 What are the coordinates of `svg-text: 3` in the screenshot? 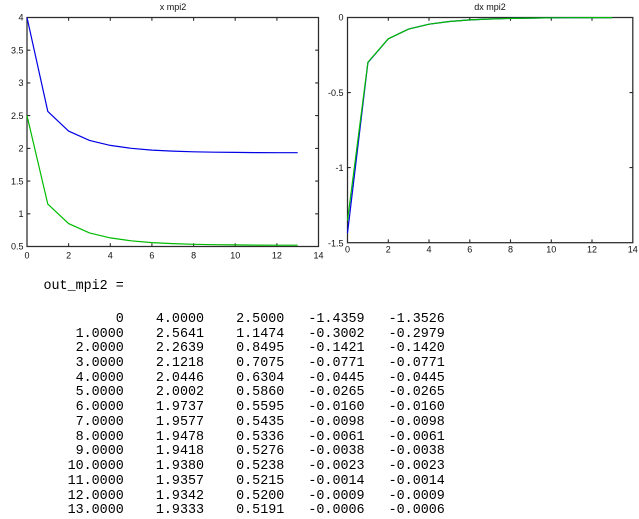 It's located at (20, 83).